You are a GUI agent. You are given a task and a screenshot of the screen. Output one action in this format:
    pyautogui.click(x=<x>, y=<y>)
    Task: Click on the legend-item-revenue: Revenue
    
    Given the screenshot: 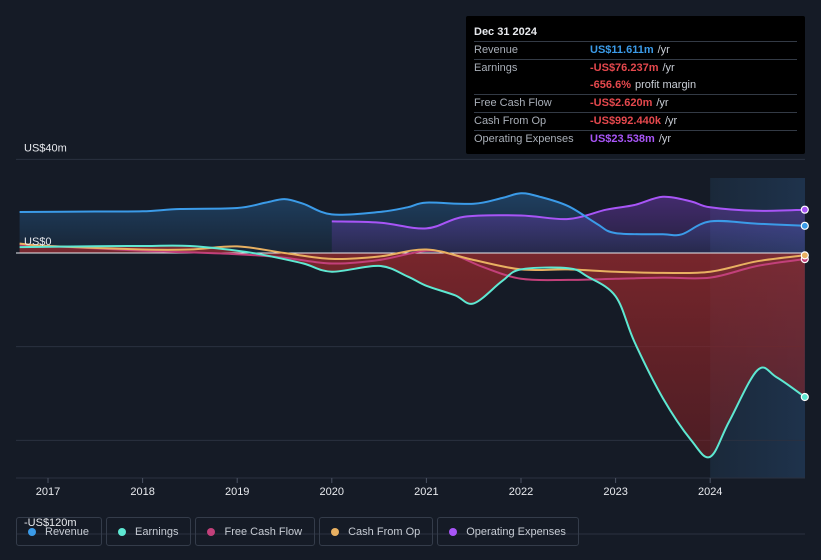 What is the action you would take?
    pyautogui.click(x=59, y=531)
    